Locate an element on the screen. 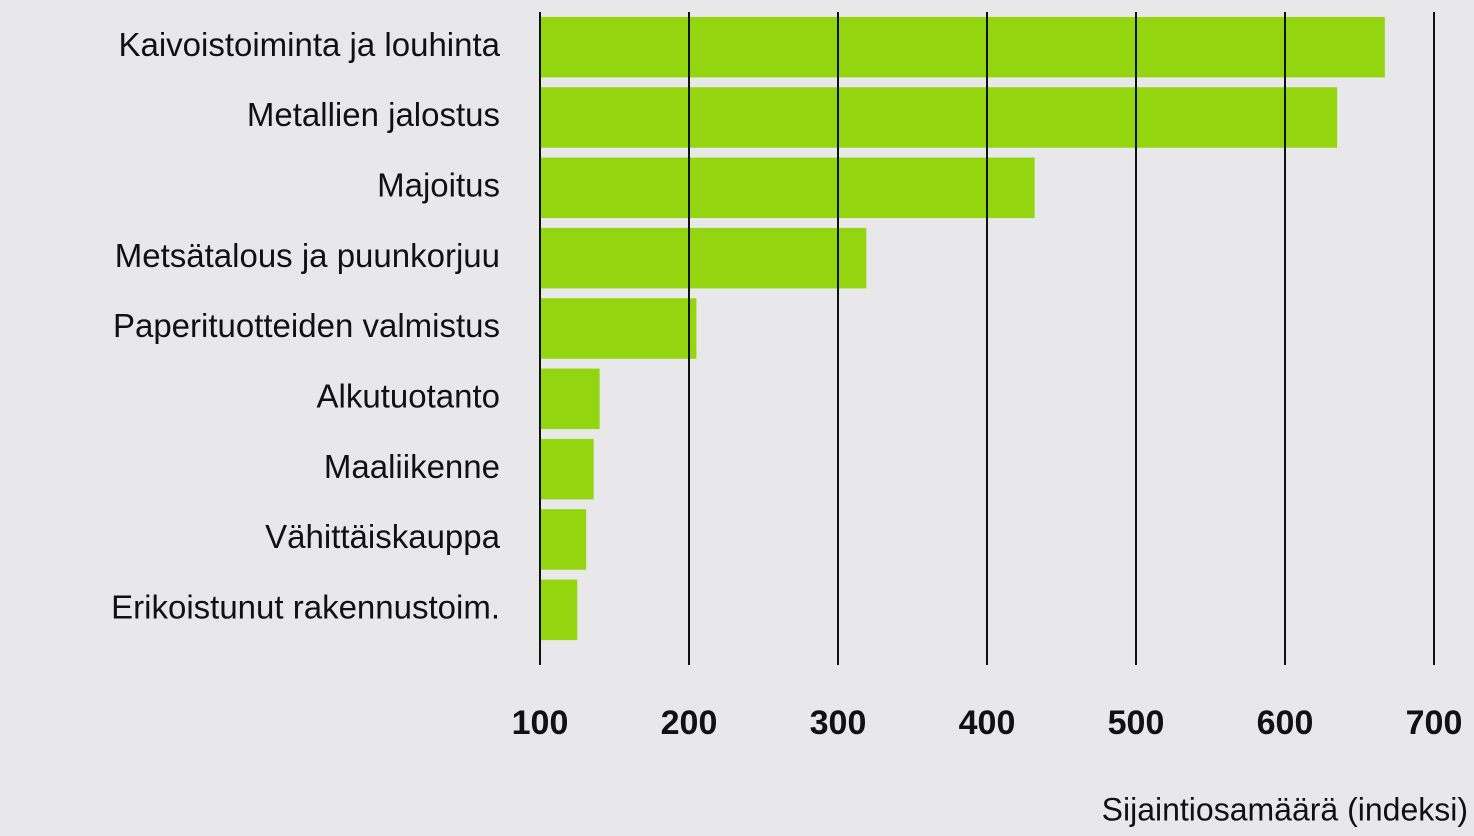 This screenshot has height=836, width=1474. y-tick-label: Metsätalous ja puunkorjuu is located at coordinates (307, 255).